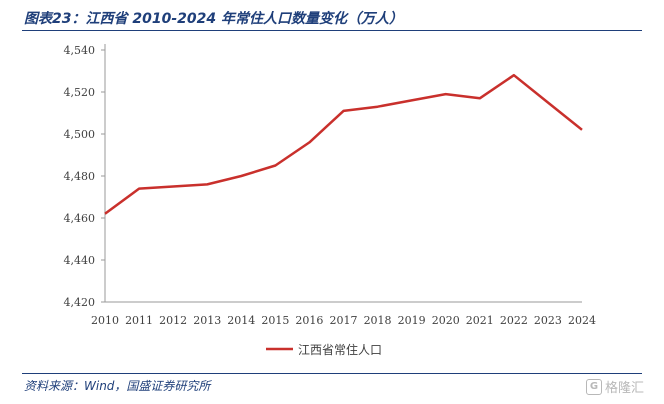 The height and width of the screenshot is (404, 664). Describe the element at coordinates (80, 50) in the screenshot. I see `y-tick-label: 4,540` at that location.